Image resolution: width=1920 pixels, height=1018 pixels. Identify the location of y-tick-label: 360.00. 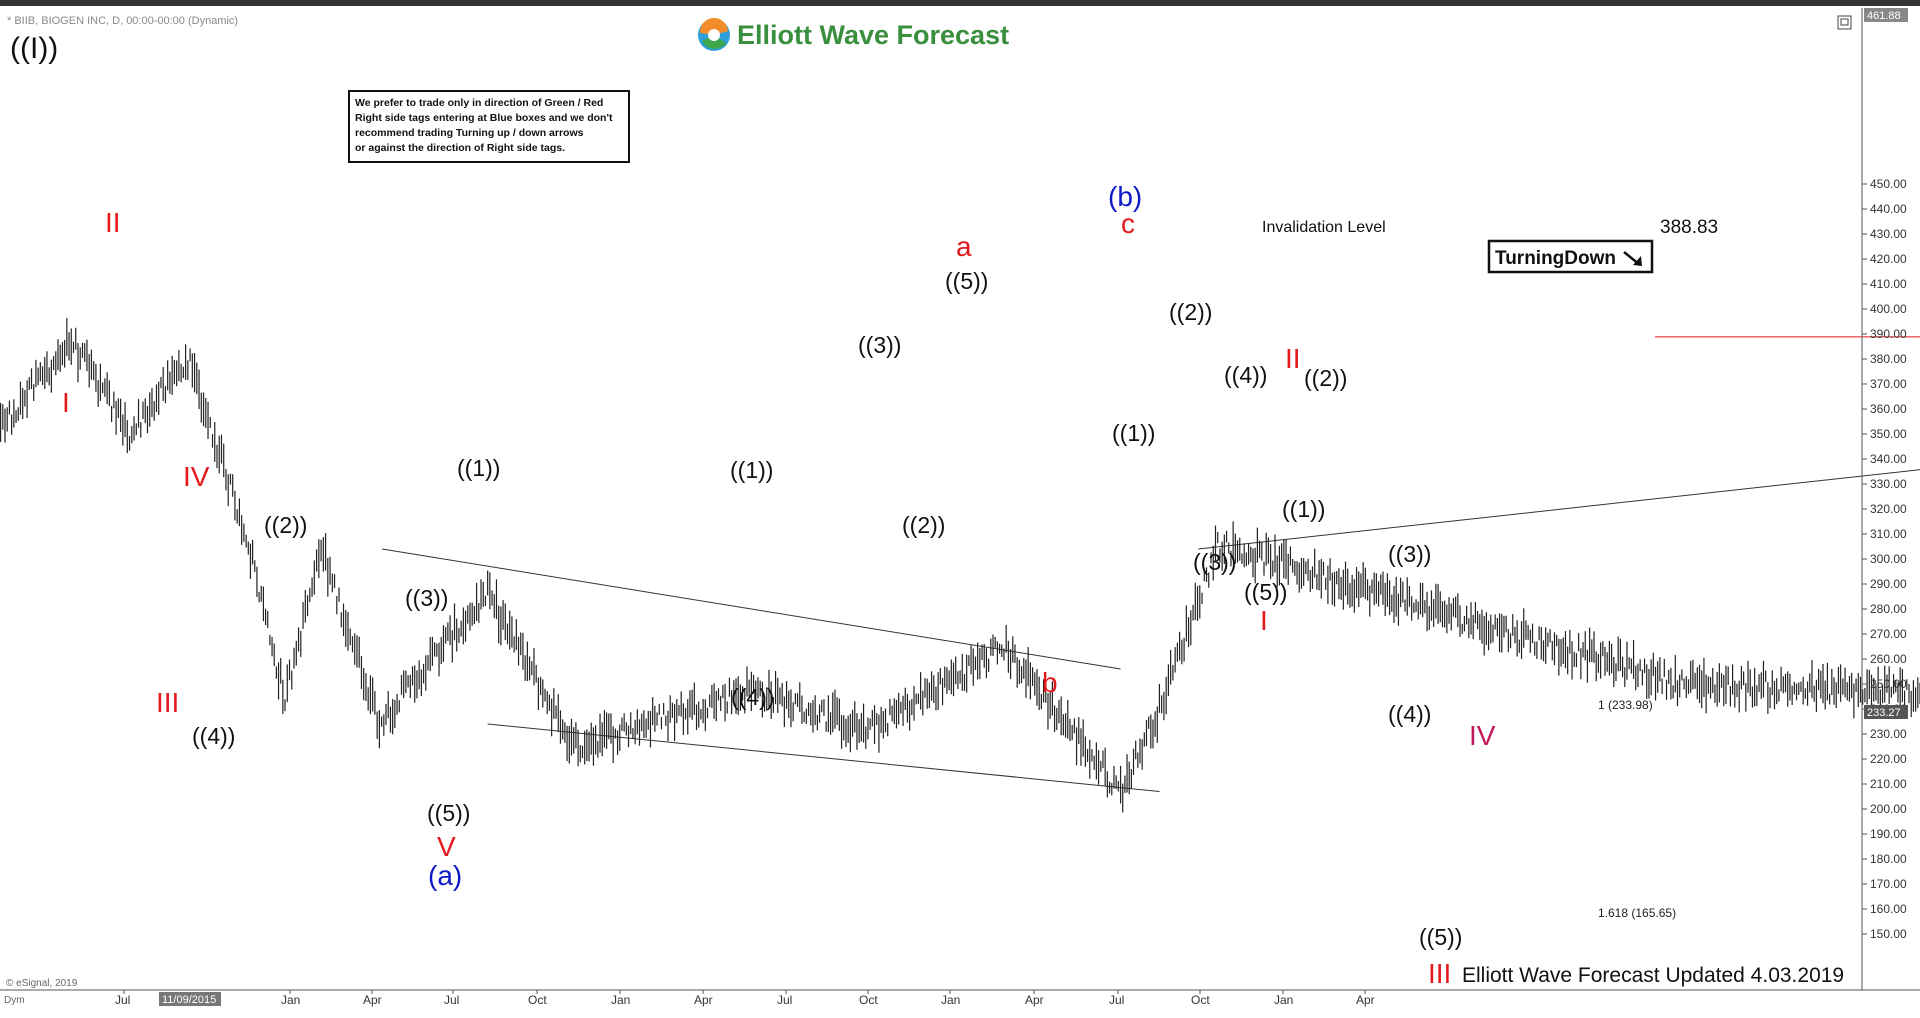
(1888, 409).